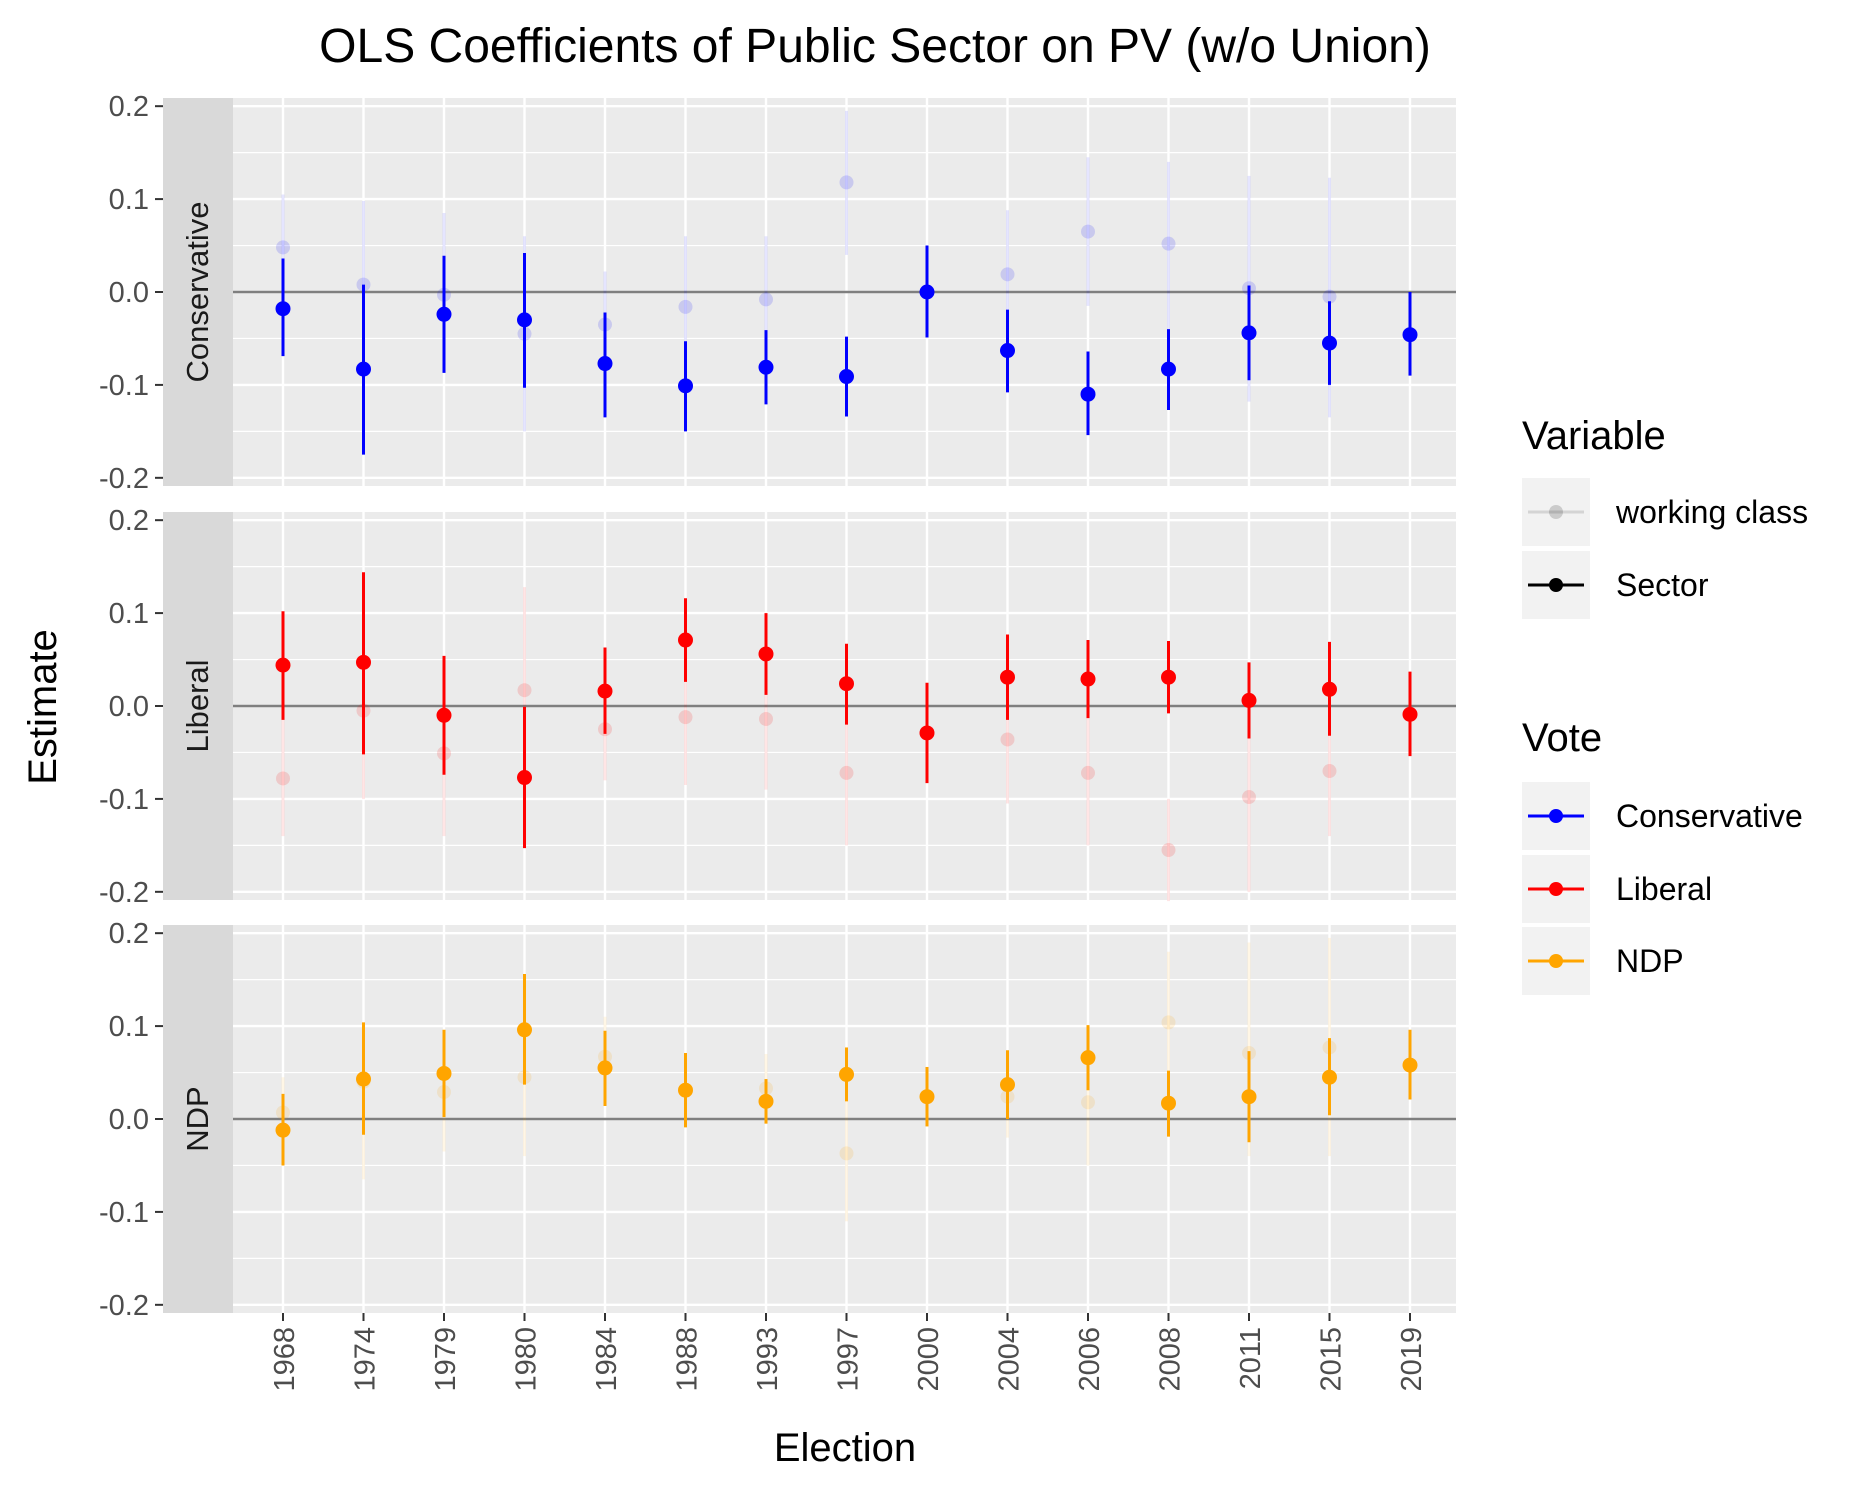  I want to click on x-tick-label: 1988, so click(688, 1359).